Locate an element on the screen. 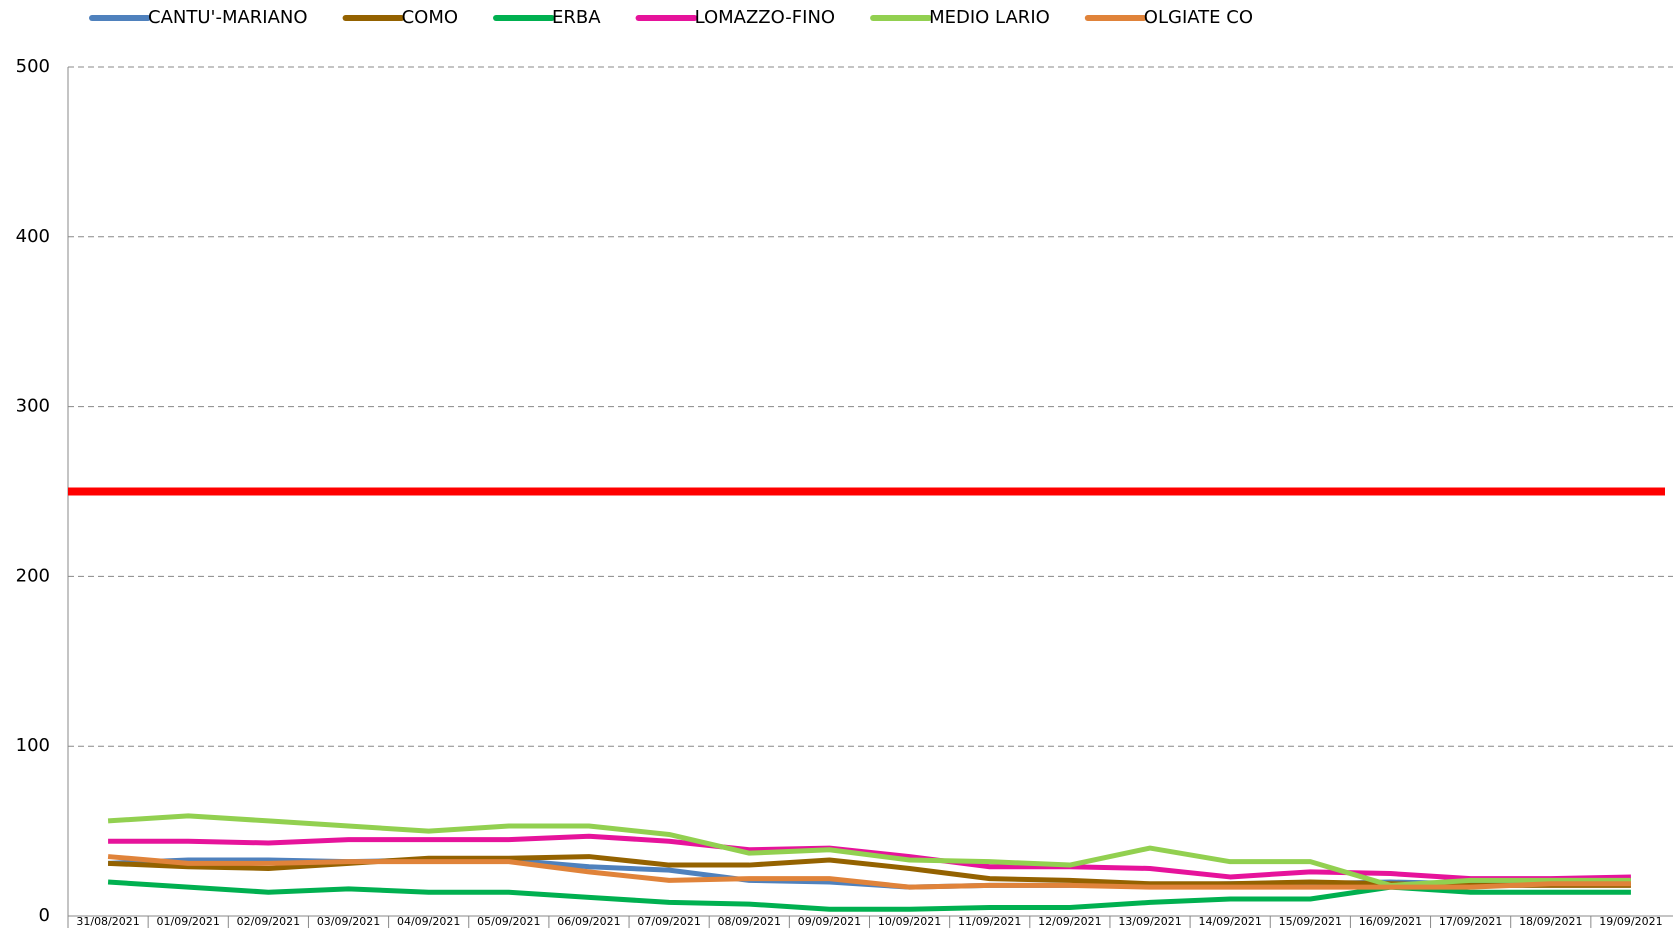  x-tick-label: 01/09/2021 is located at coordinates (188, 921).